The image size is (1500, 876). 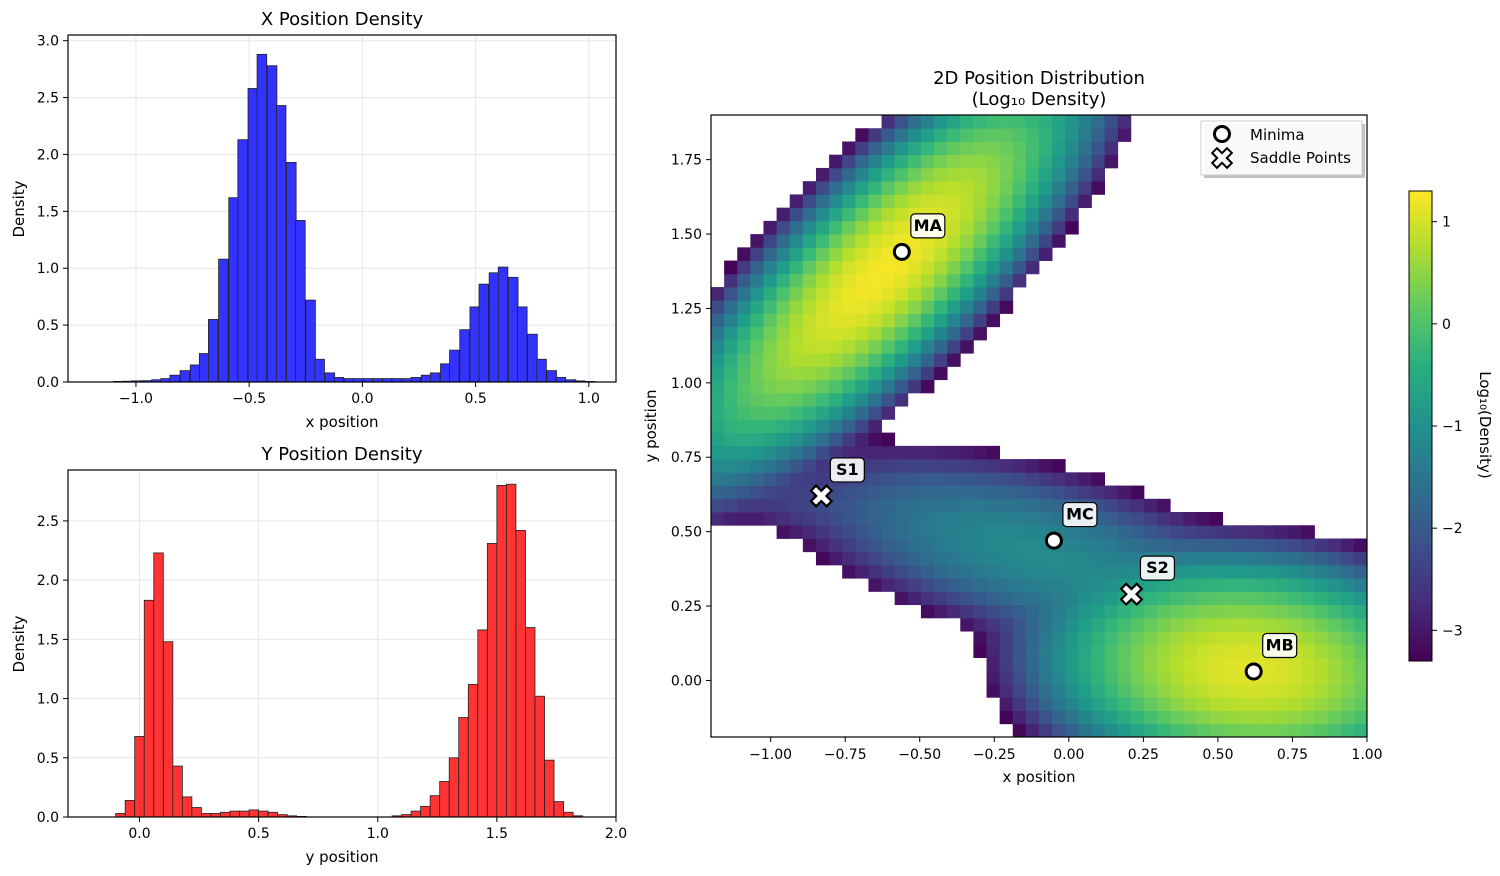 What do you see at coordinates (1080, 514) in the screenshot?
I see `point-label-text: MC` at bounding box center [1080, 514].